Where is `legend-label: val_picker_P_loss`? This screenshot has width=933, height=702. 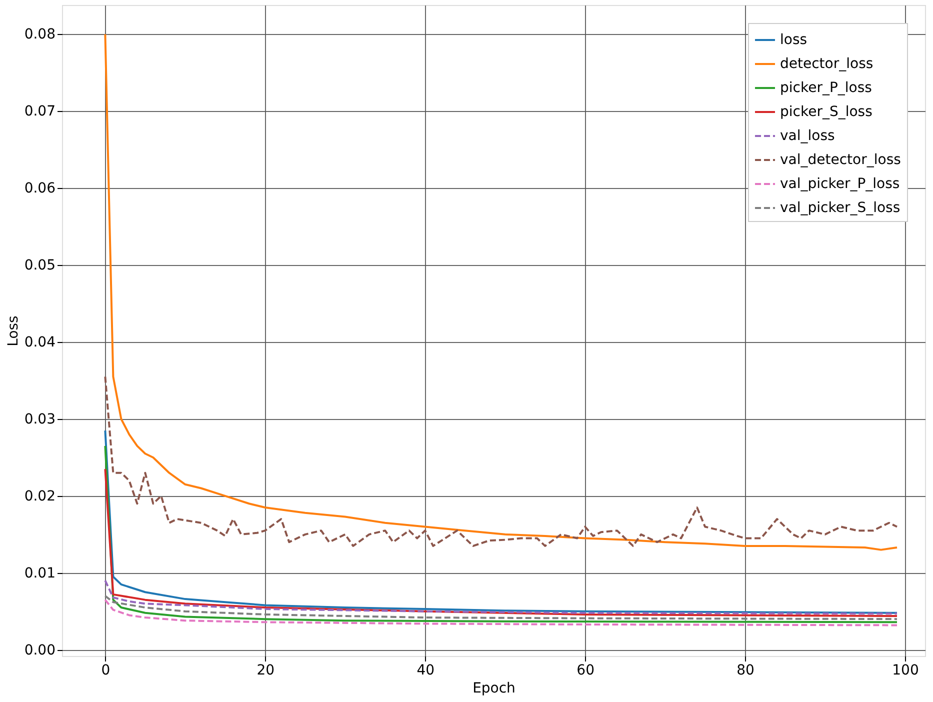 legend-label: val_picker_P_loss is located at coordinates (840, 184).